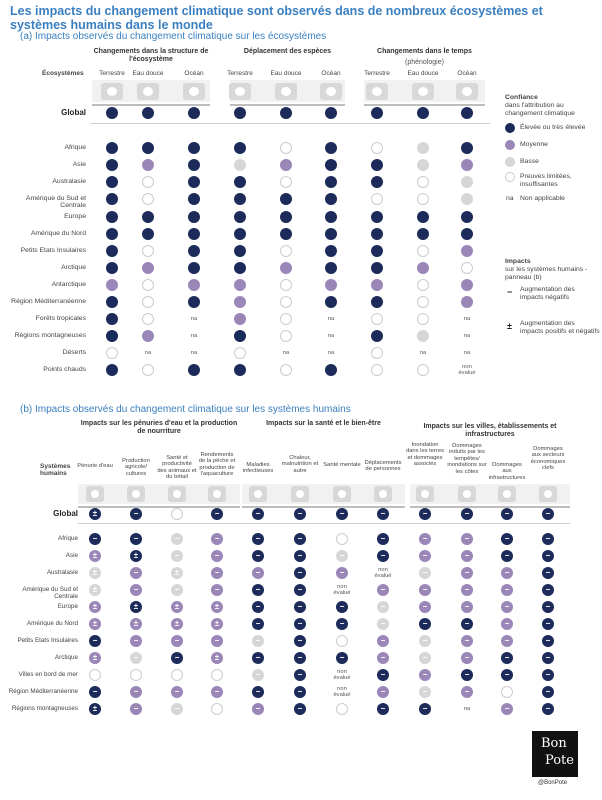  What do you see at coordinates (50, 593) in the screenshot?
I see `panel-b-row-label: Amérique du Sud et Centrale` at bounding box center [50, 593].